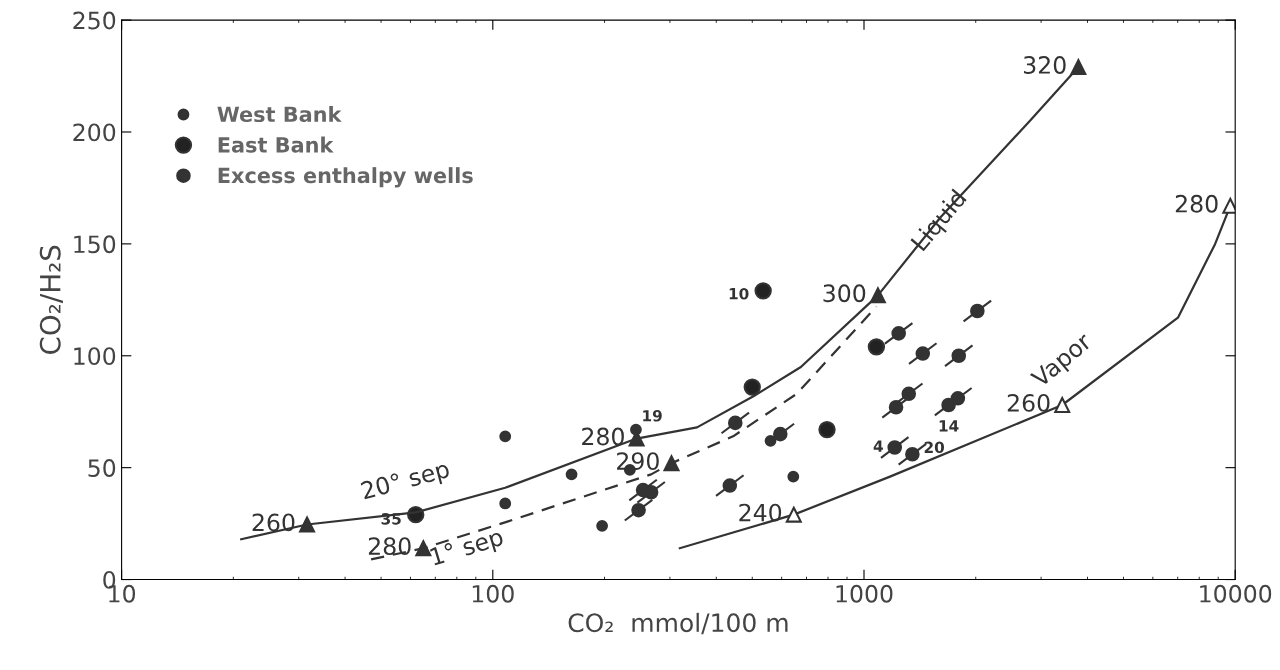 This screenshot has height=670, width=1280. Describe the element at coordinates (760, 512) in the screenshot. I see `annotation: 240` at that location.